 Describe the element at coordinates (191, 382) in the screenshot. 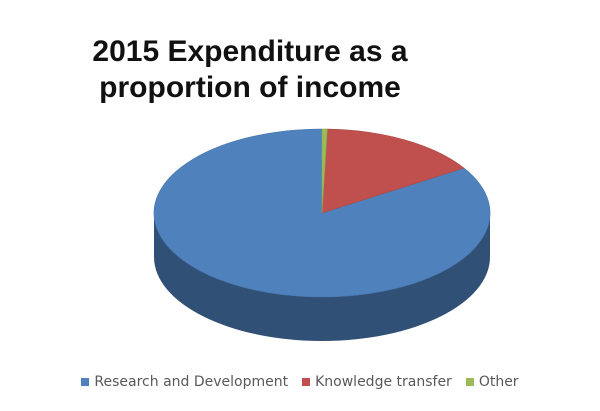

I see `legend-label-research-and-development: Research and Development` at that location.